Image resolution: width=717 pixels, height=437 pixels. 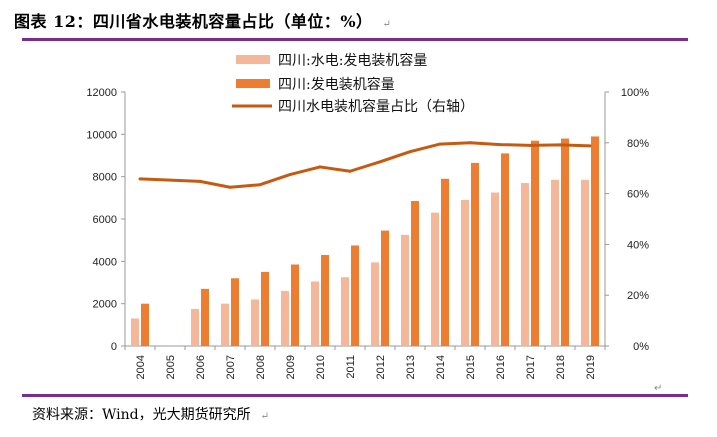 What do you see at coordinates (321, 367) in the screenshot?
I see `x-tick-label: 2010` at bounding box center [321, 367].